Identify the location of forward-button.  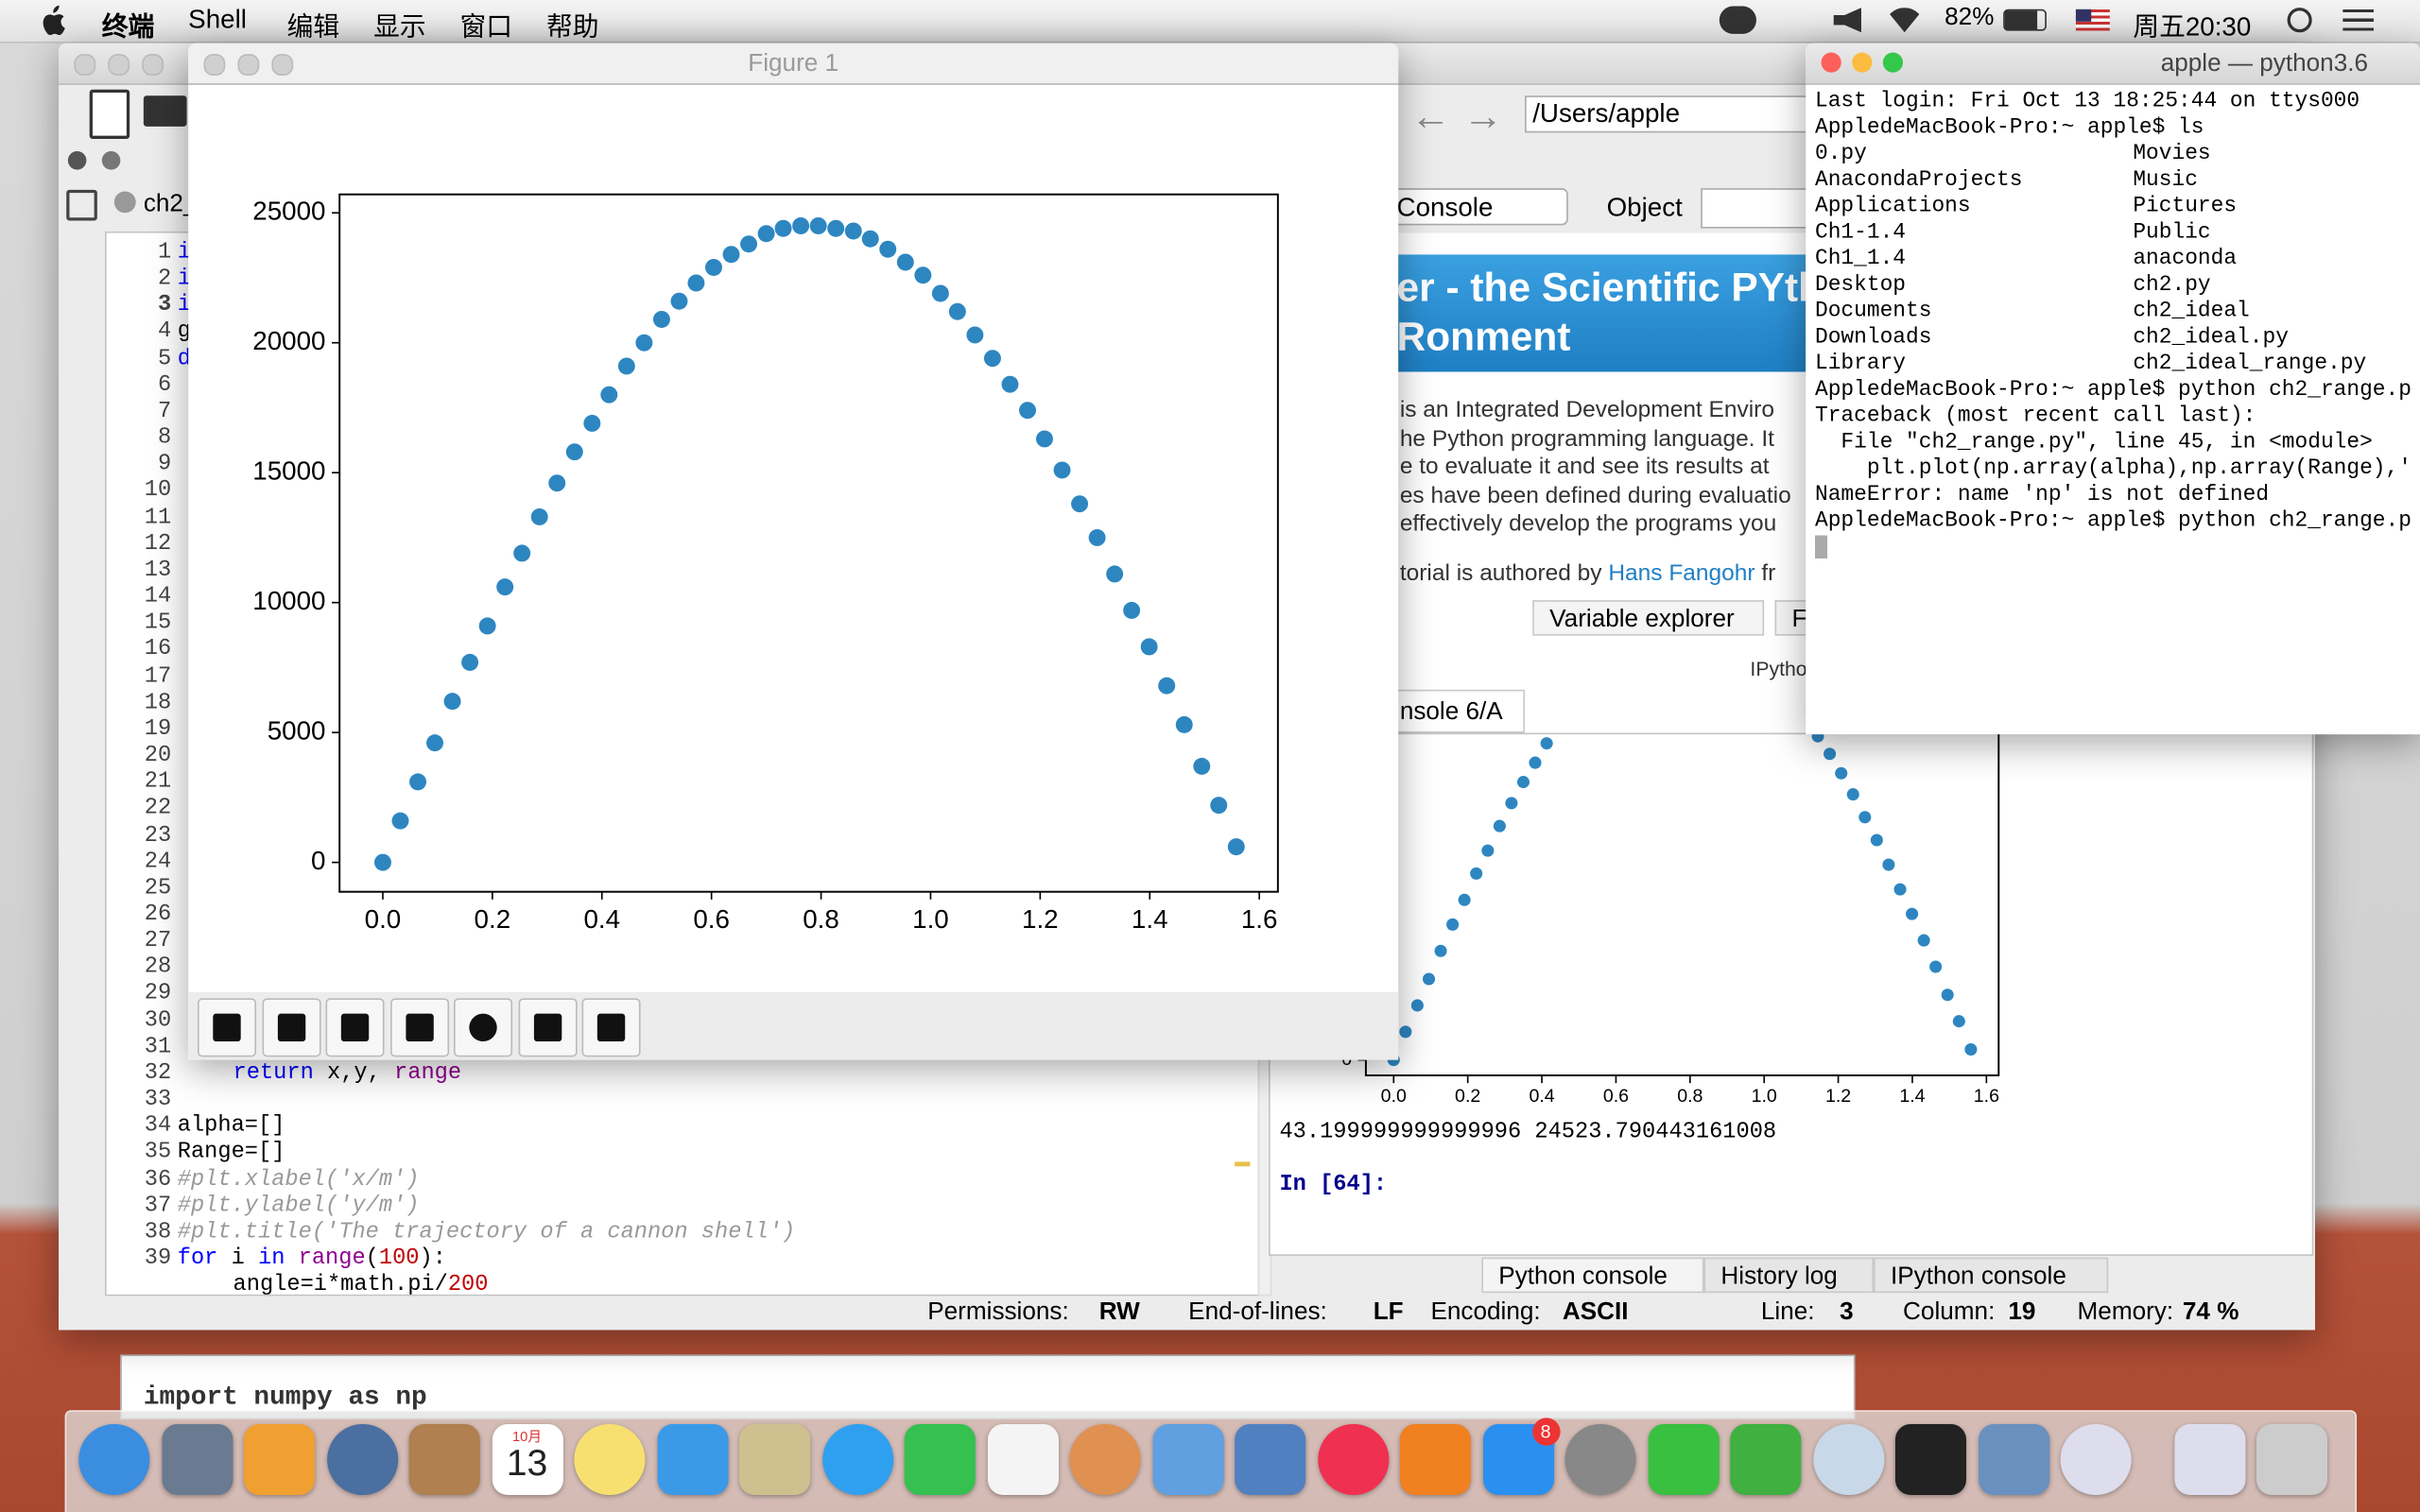
(355, 1027).